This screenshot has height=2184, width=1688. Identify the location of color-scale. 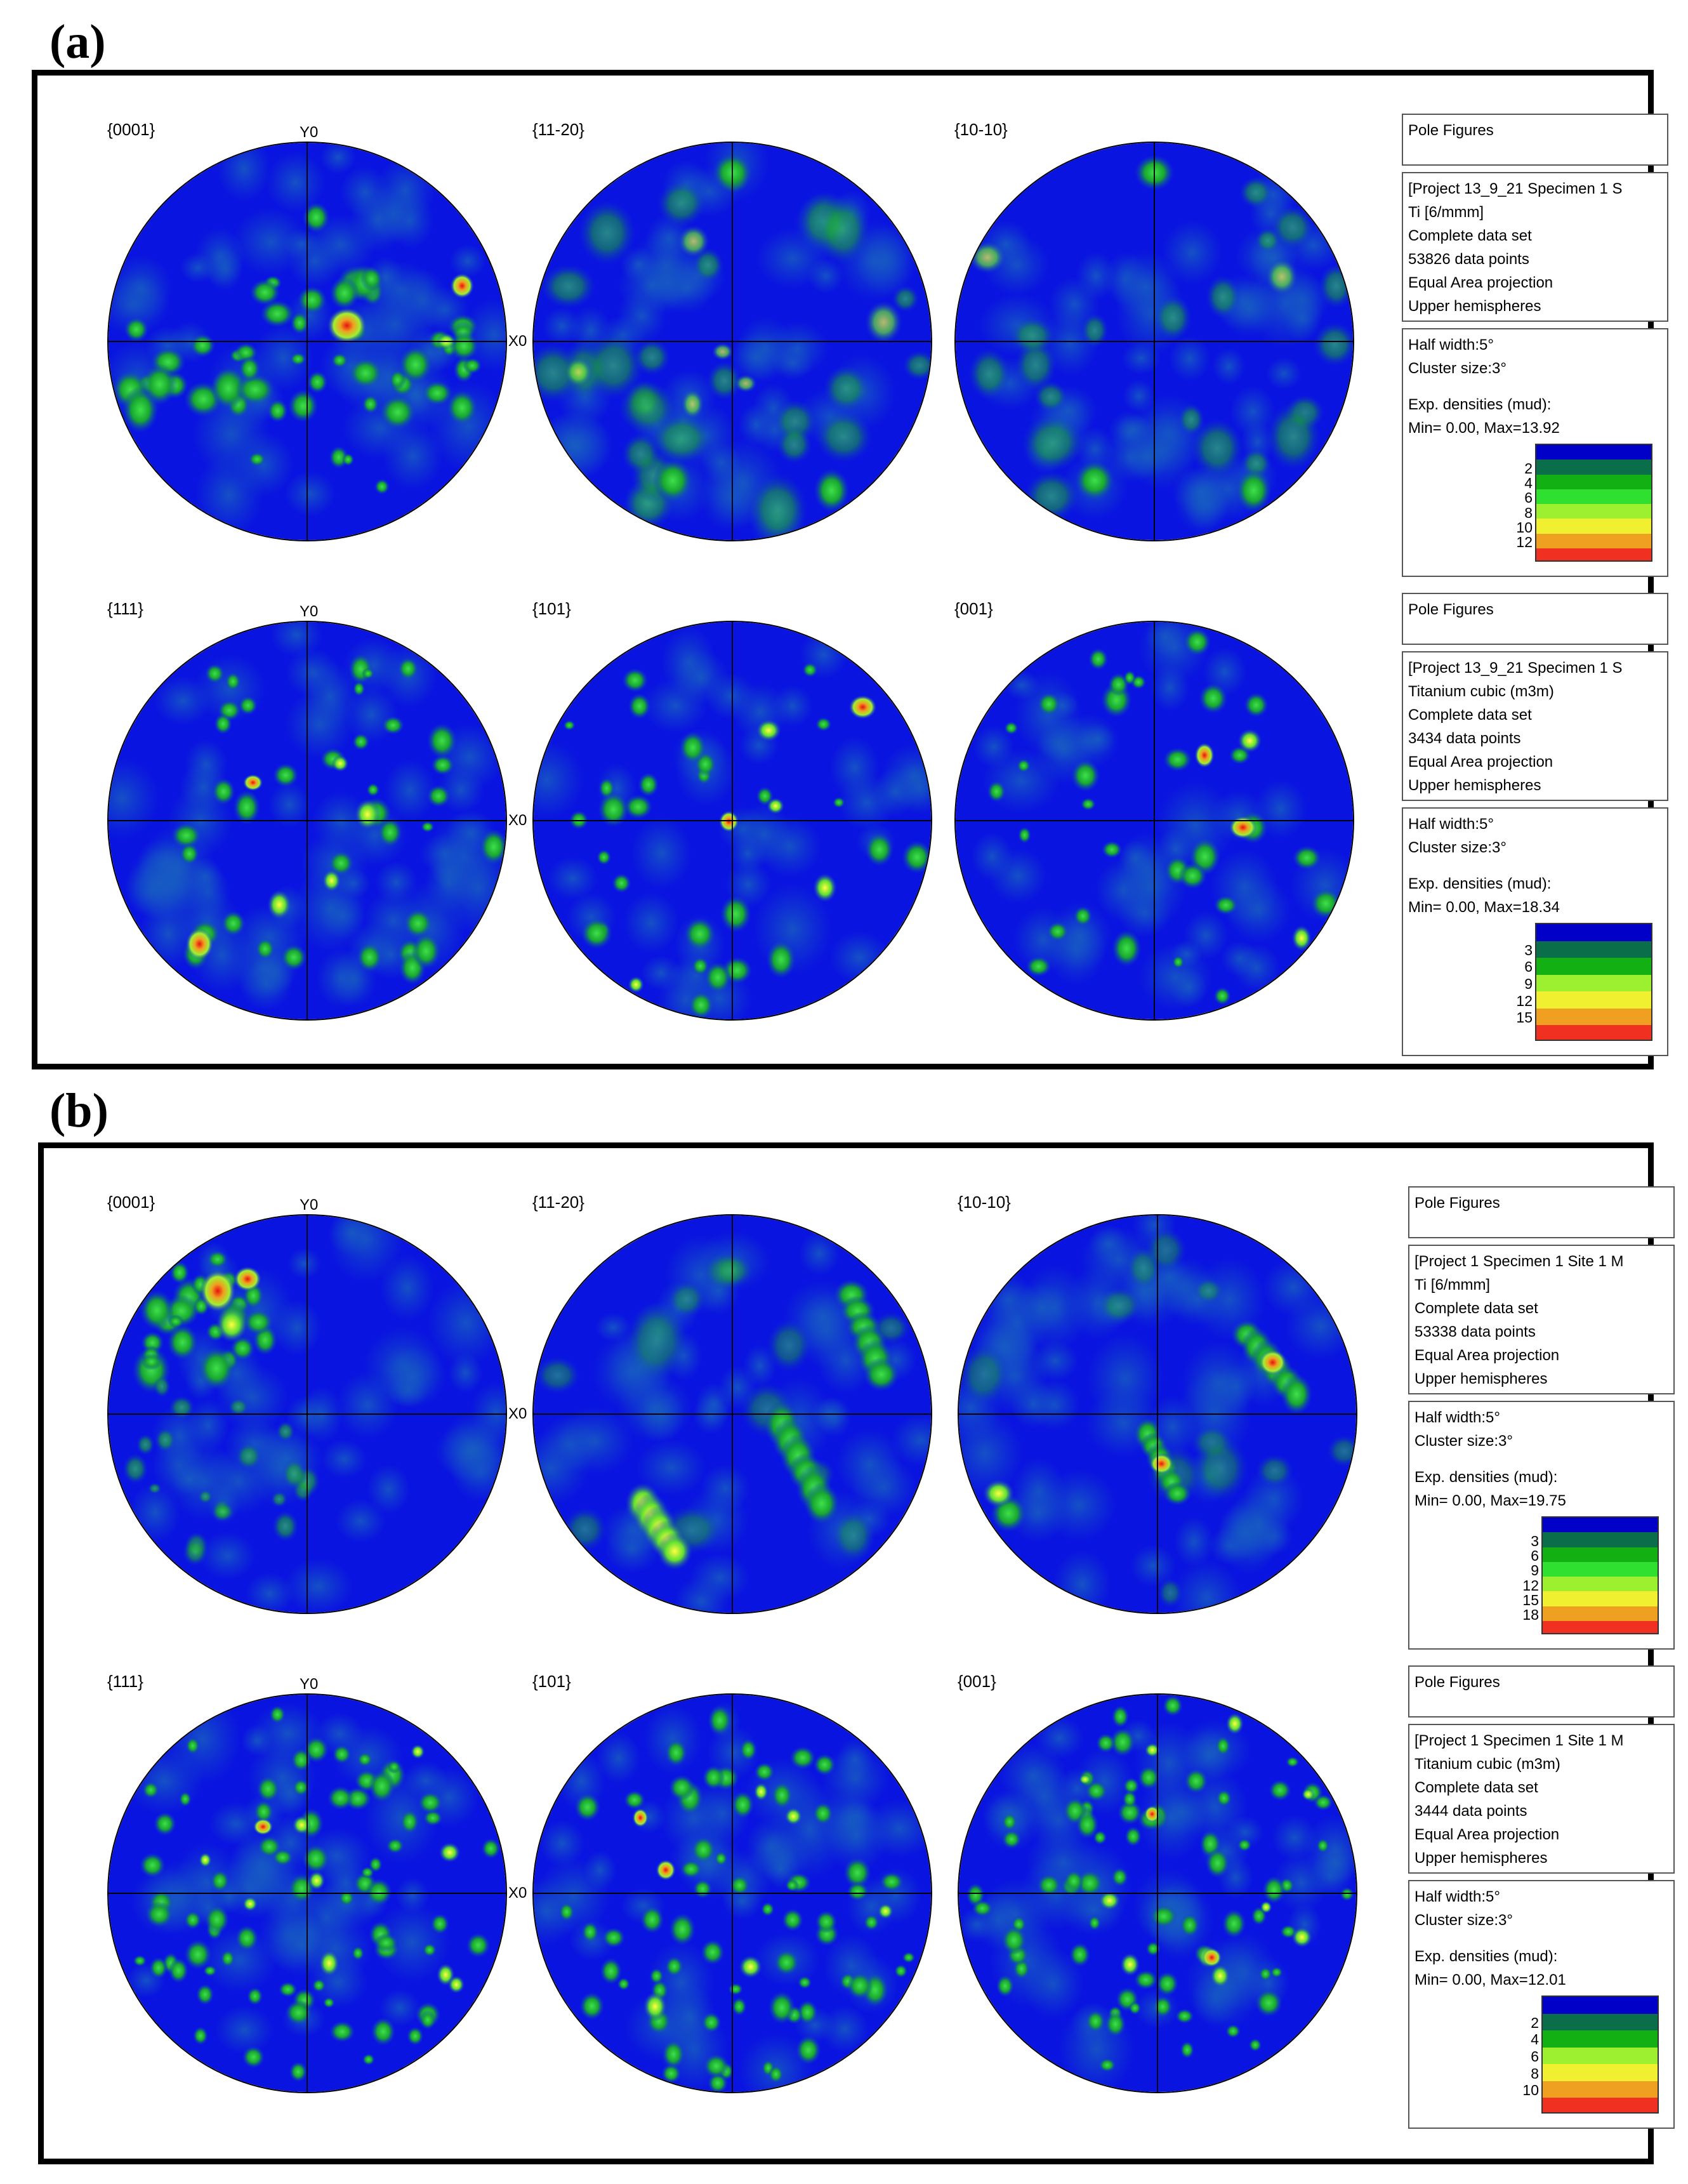
(1600, 1575).